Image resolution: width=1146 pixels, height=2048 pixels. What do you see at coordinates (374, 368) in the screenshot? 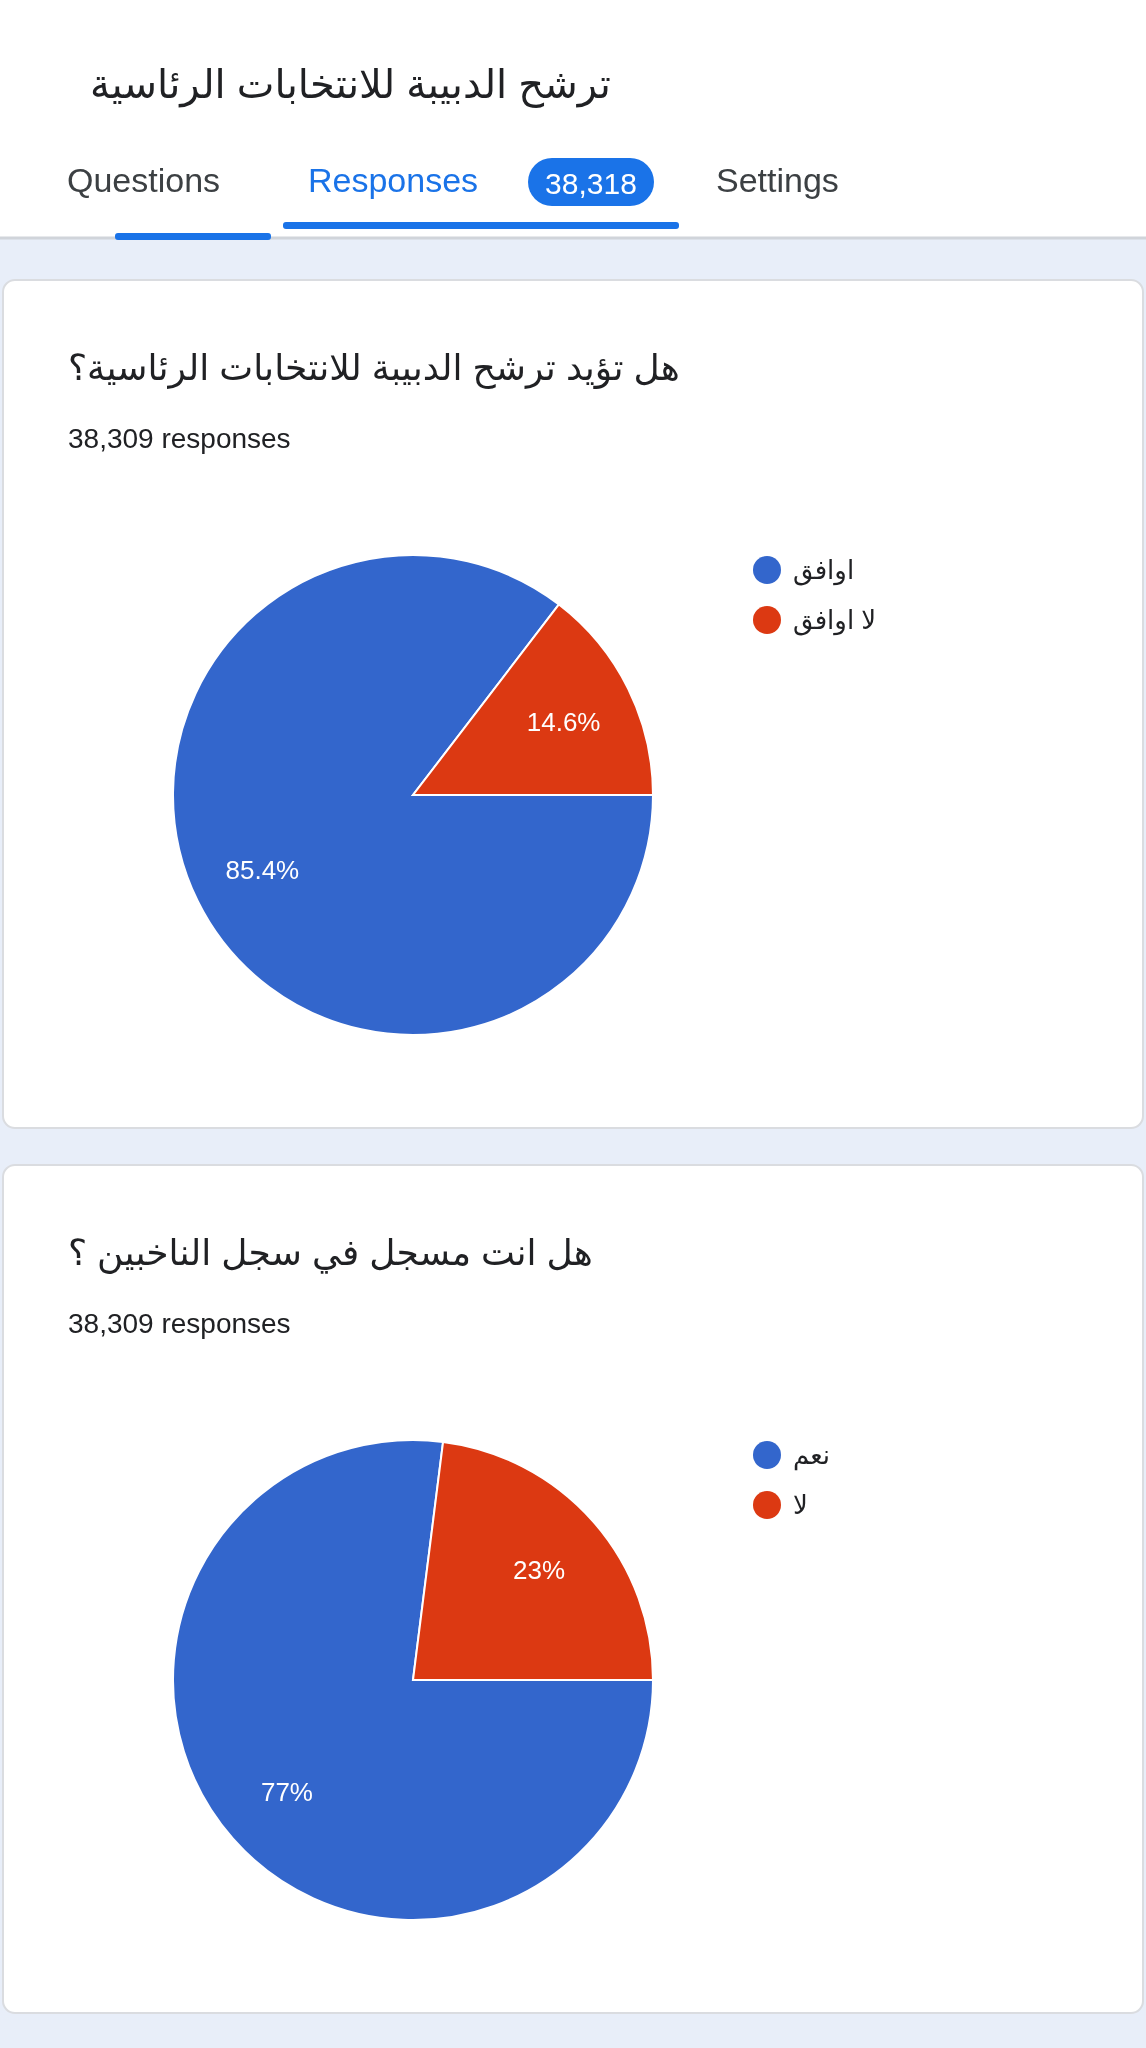
I see `chart-title: هل تؤيد ترشح الدبيبة للانتخابات الرئاسية؟` at bounding box center [374, 368].